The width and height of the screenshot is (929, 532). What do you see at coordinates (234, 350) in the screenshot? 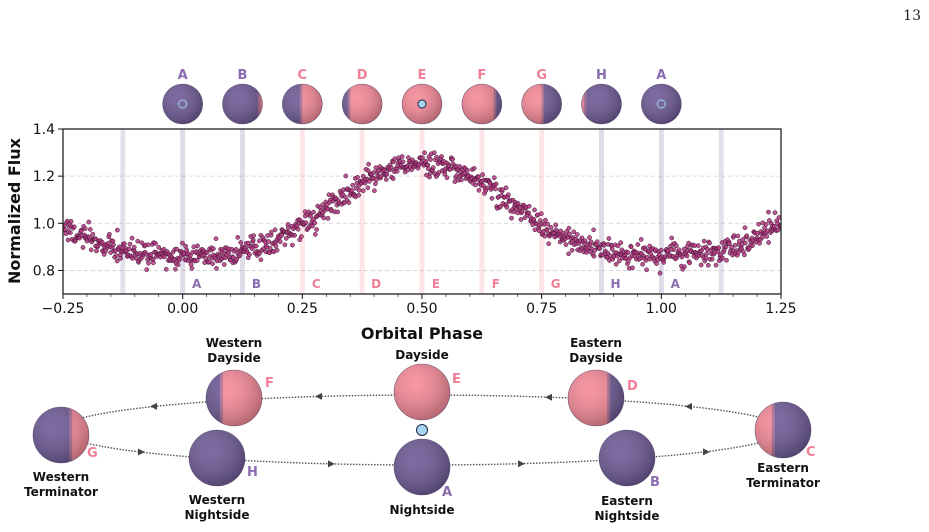
I see `orbit-position-name: Western Dayside` at bounding box center [234, 350].